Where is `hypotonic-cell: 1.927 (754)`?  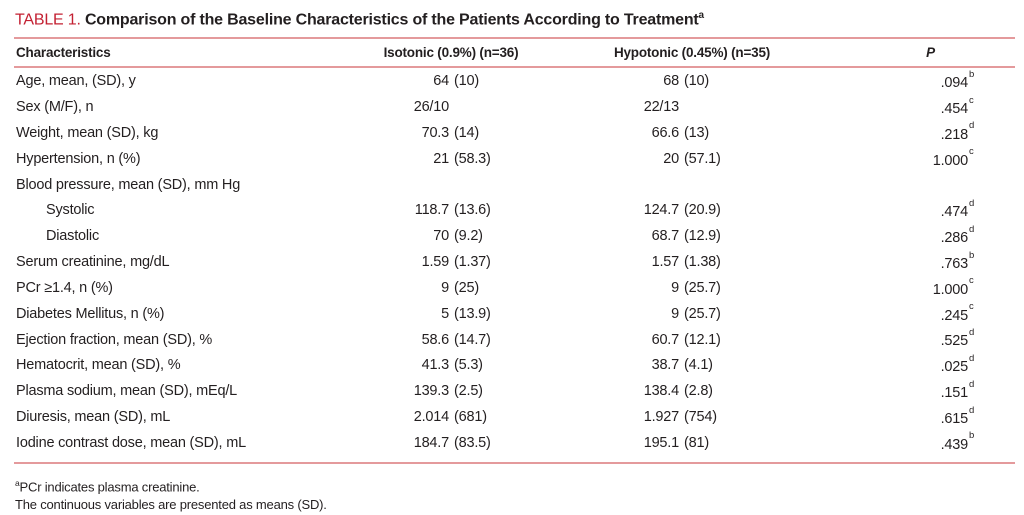
hypotonic-cell: 1.927 (754) is located at coordinates (704, 417).